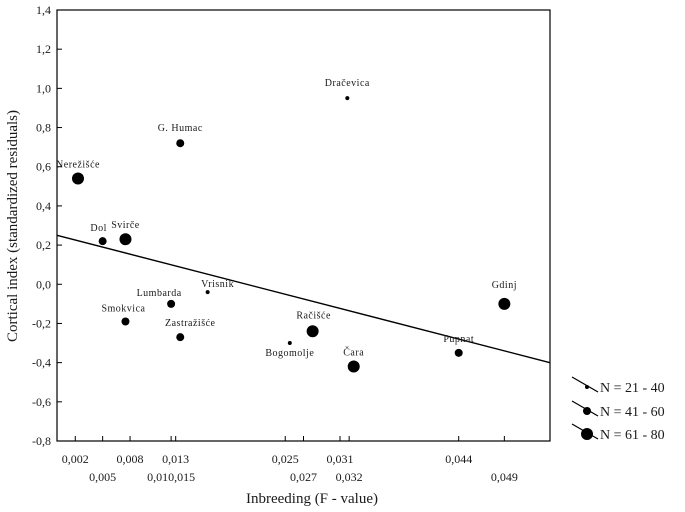  Describe the element at coordinates (632, 388) in the screenshot. I see `legend-label: N = 21 - 40` at that location.